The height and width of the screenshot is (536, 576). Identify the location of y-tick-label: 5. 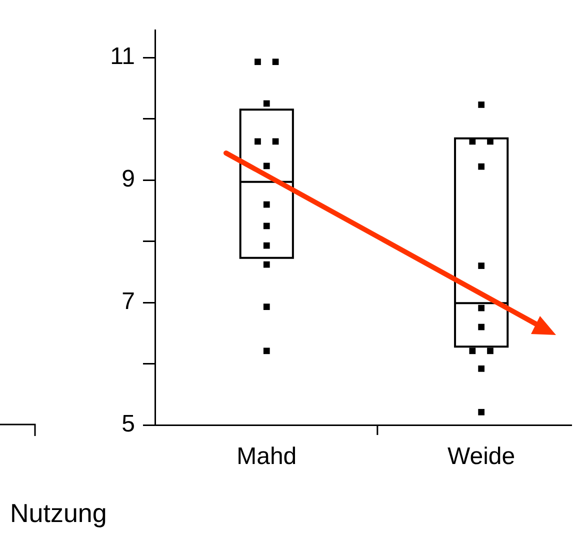
(128, 424).